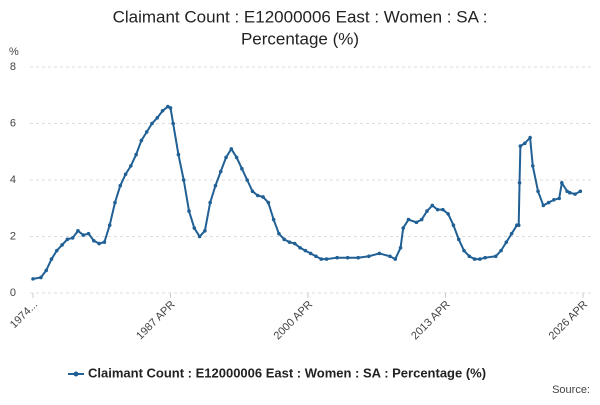  Describe the element at coordinates (431, 321) in the screenshot. I see `x-tick-label: 2013 APR` at that location.